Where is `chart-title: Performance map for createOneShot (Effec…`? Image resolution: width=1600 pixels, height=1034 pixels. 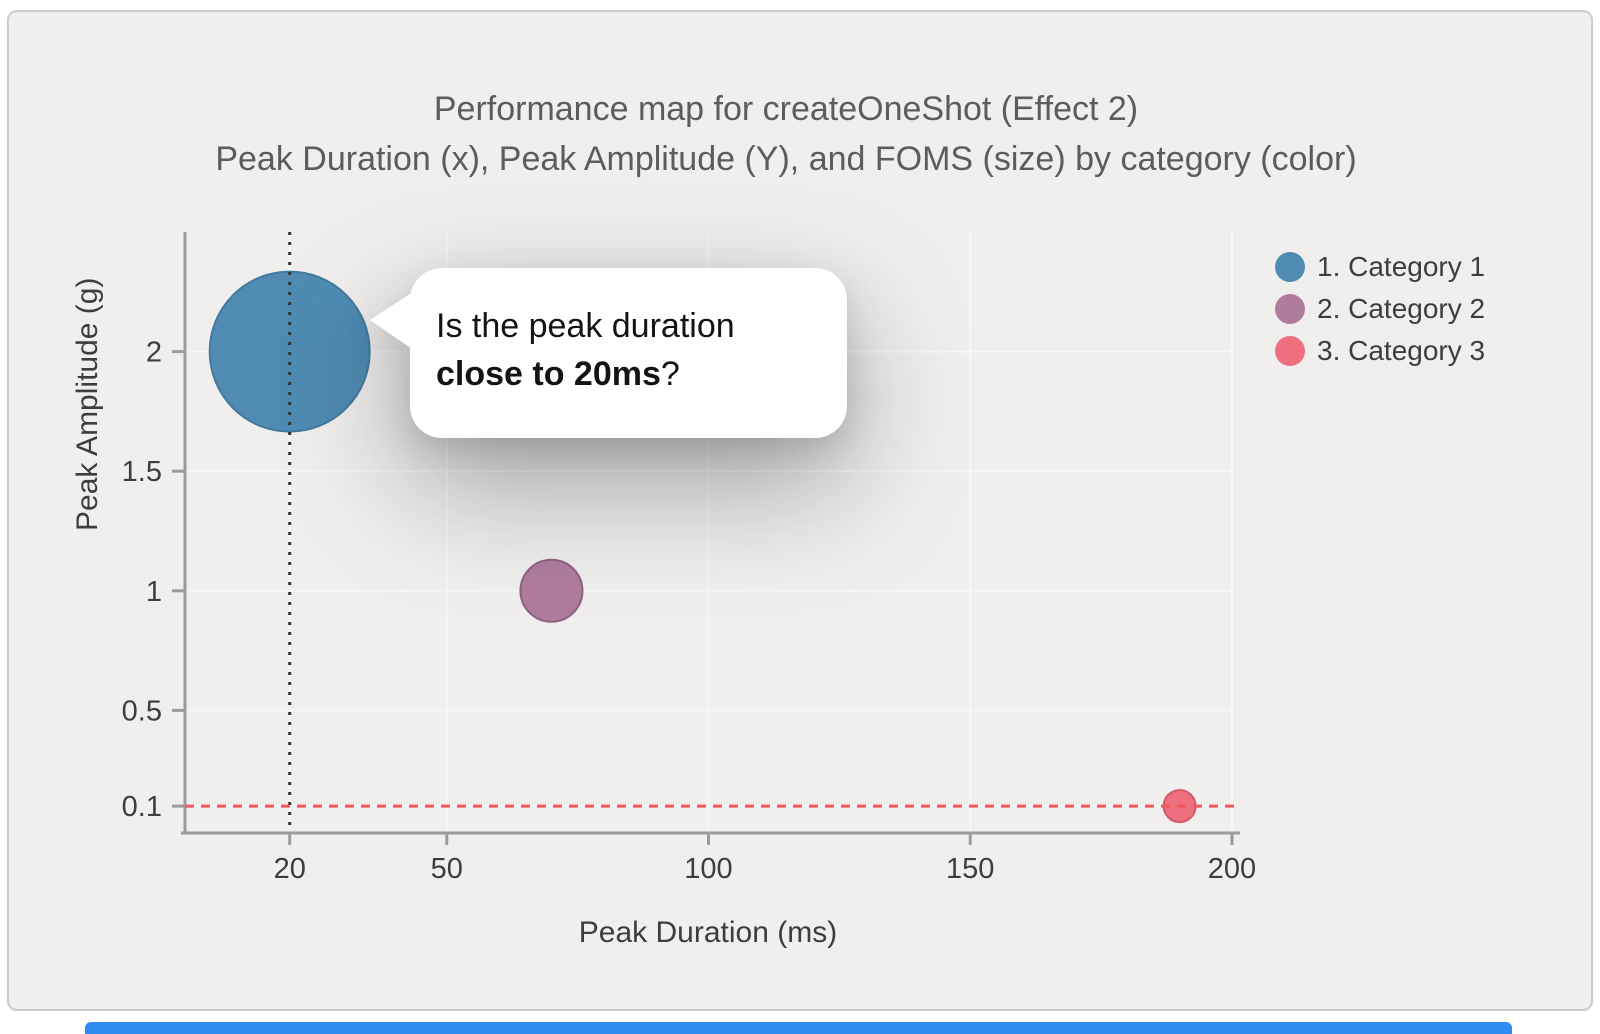
chart-title: Performance map for createOneShot (Effec… is located at coordinates (786, 109).